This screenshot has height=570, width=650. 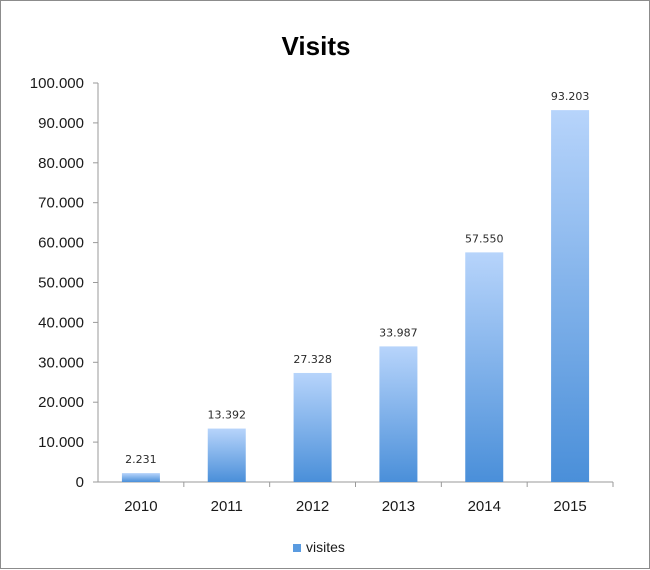 I want to click on y-tick-label: 20.000, so click(x=61, y=402).